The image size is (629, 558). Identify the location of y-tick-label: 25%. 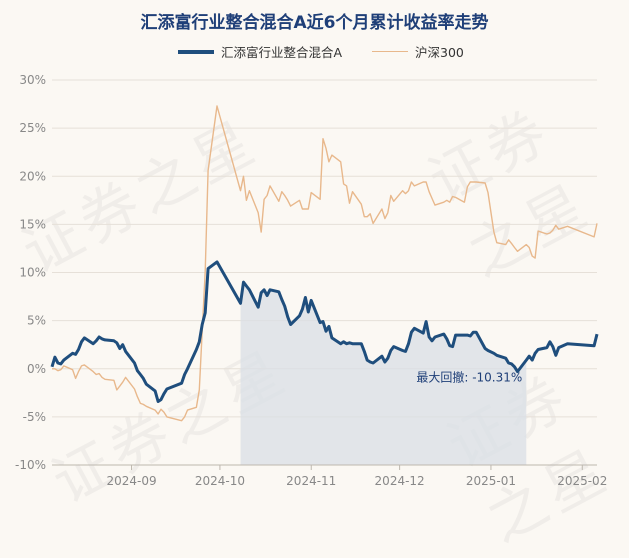
(32, 128).